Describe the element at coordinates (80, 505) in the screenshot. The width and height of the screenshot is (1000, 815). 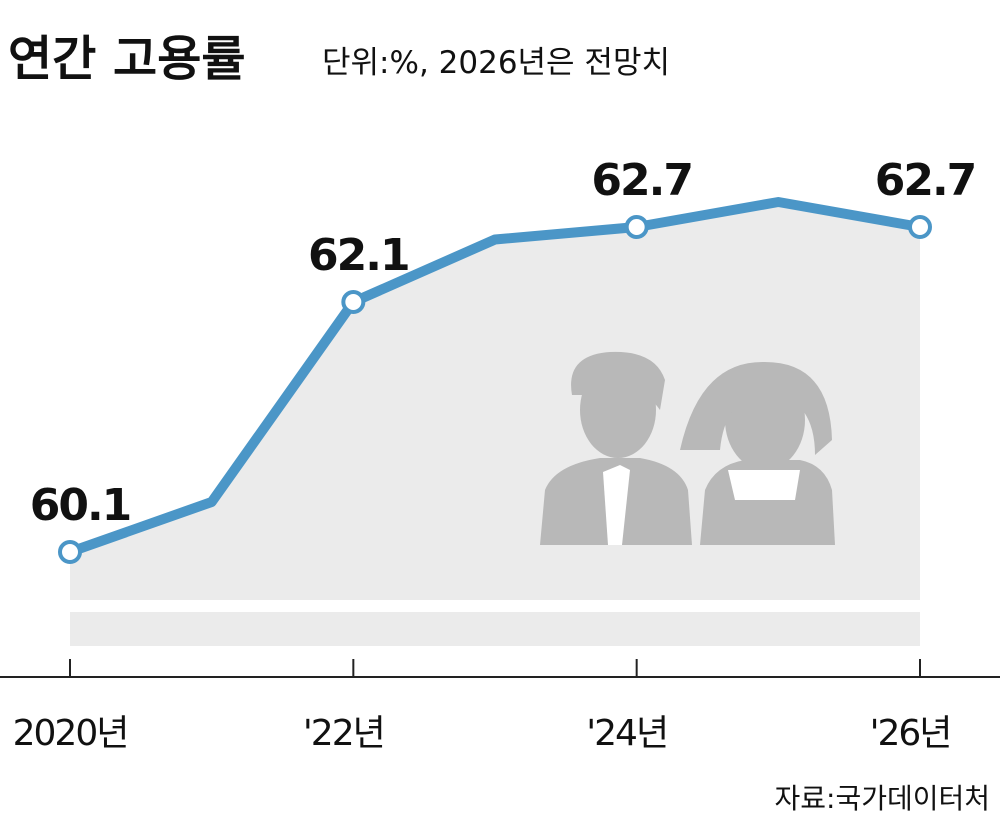
I see `data-label: 60.1` at that location.